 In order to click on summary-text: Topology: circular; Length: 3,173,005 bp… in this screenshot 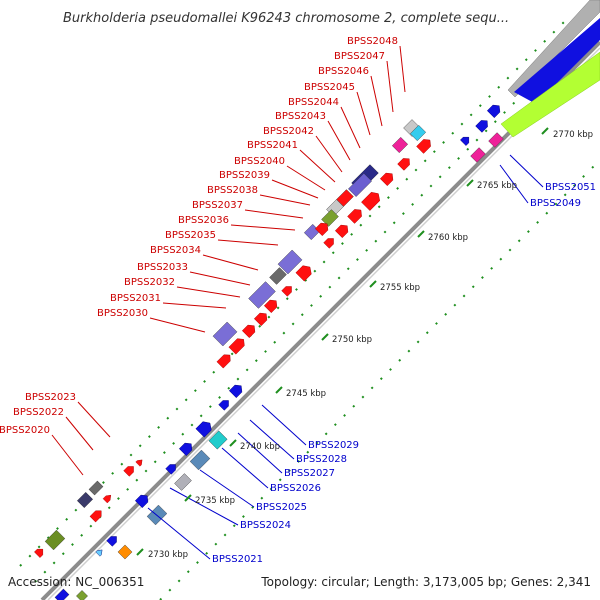, I will do `click(425, 582)`.